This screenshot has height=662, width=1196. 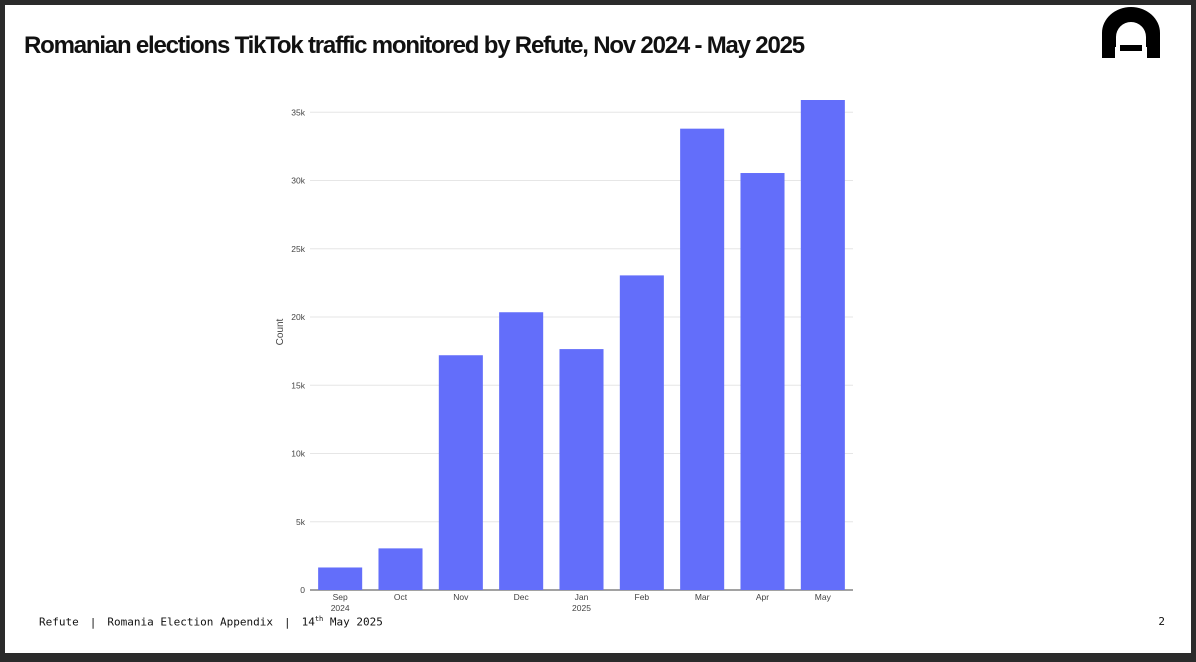 What do you see at coordinates (401, 597) in the screenshot?
I see `x-tick-label: Oct` at bounding box center [401, 597].